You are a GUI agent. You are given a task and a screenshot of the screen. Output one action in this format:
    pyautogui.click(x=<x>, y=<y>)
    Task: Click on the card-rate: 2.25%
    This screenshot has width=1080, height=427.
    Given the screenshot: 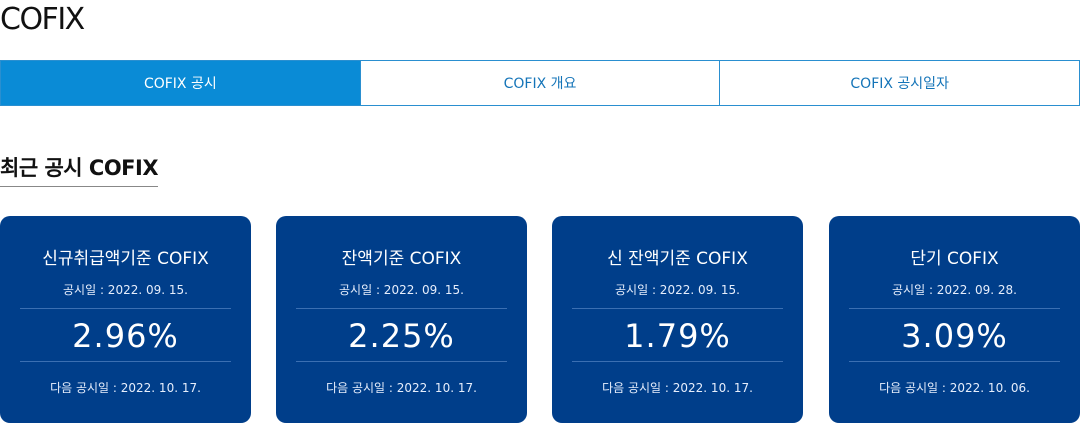 What is the action you would take?
    pyautogui.click(x=401, y=336)
    